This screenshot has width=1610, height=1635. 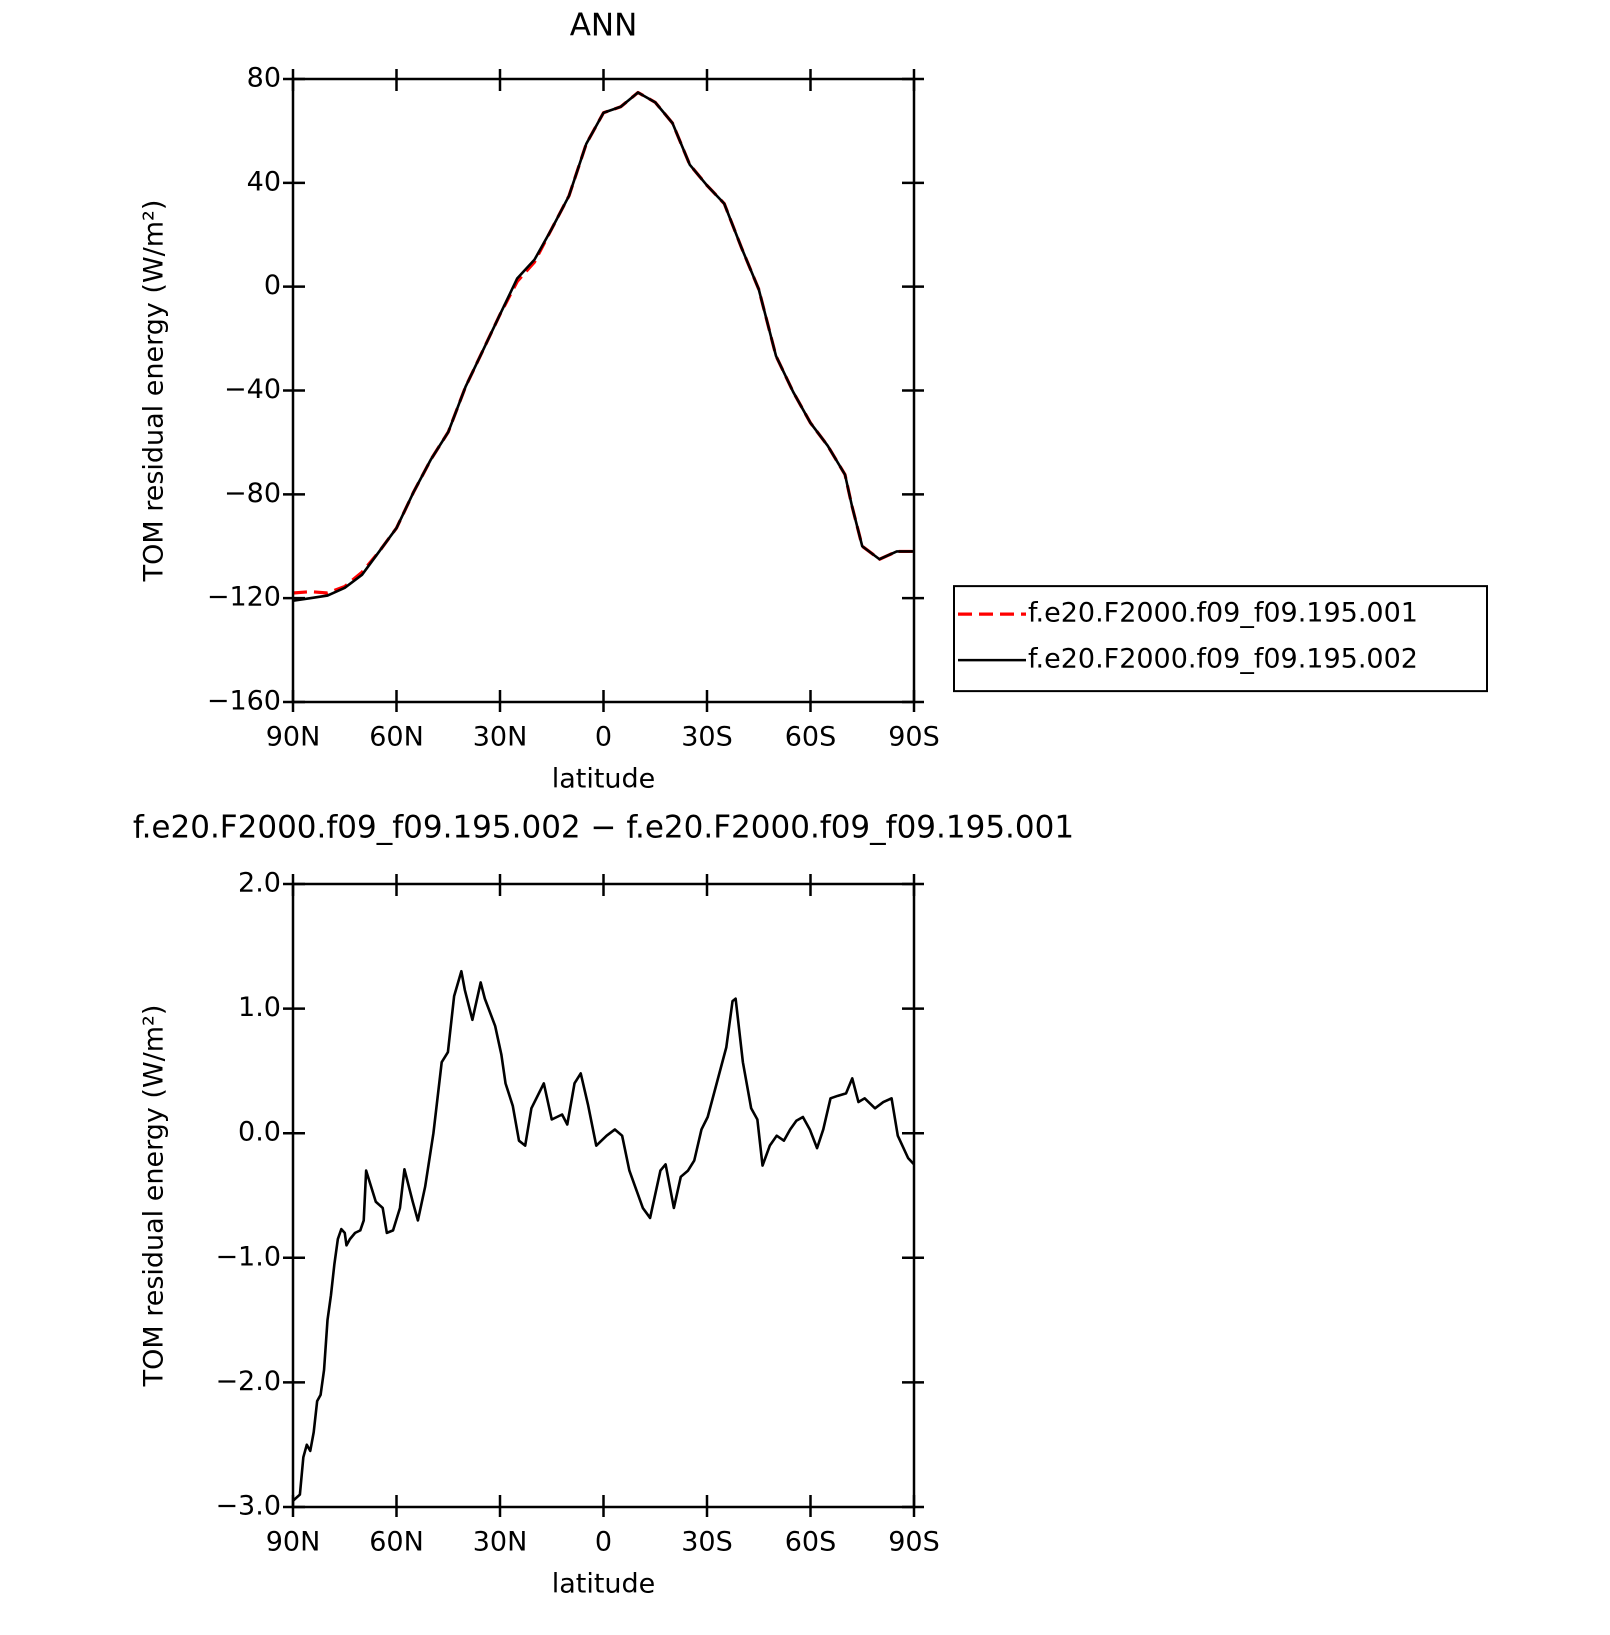 I want to click on y-tick-label: −120, so click(x=244, y=597).